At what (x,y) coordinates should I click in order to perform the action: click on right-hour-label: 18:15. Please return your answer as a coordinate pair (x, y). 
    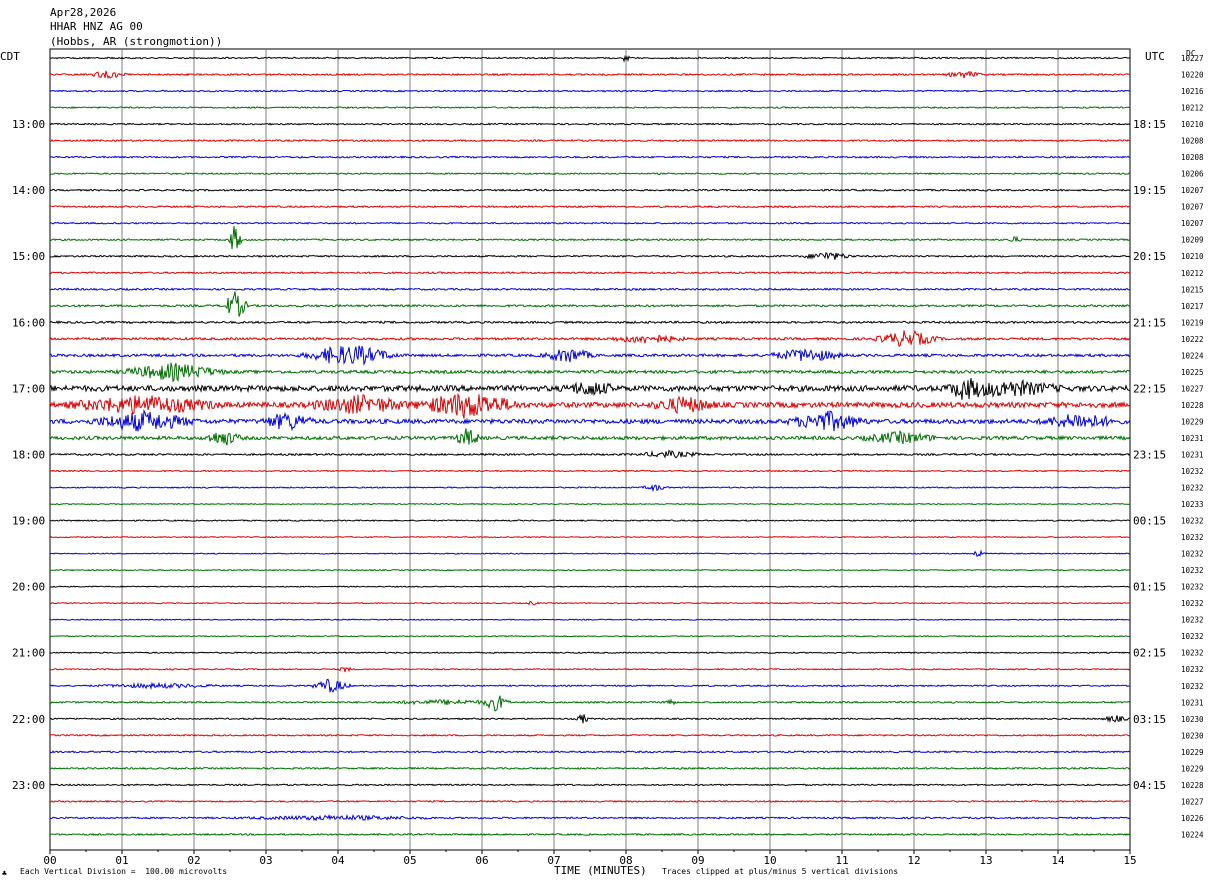
    Looking at the image, I should click on (1149, 124).